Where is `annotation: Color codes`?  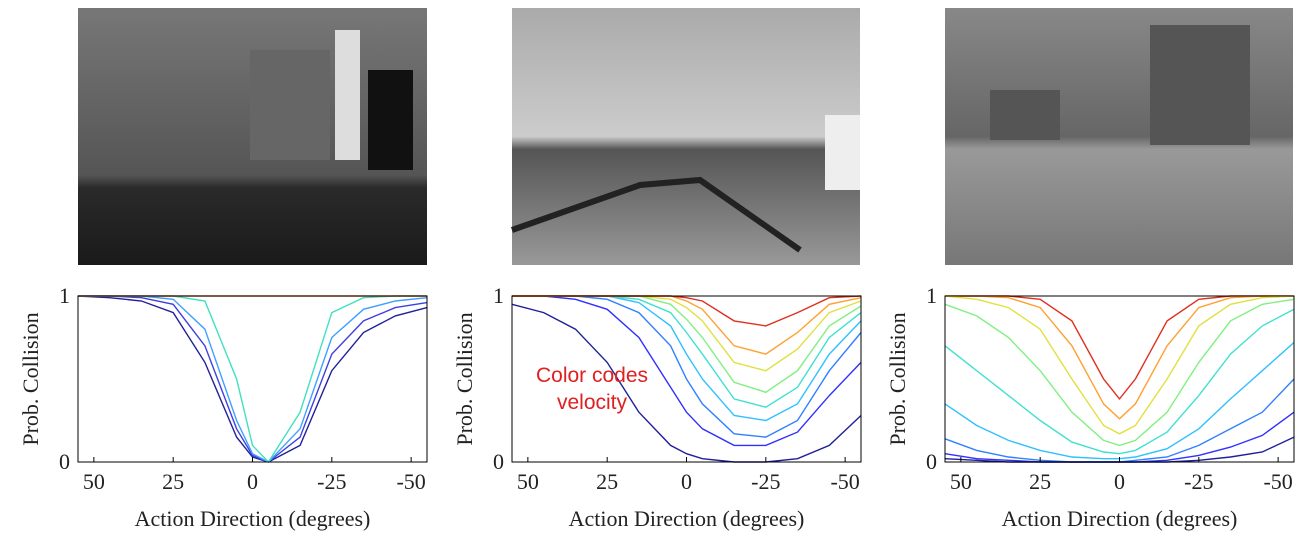 annotation: Color codes is located at coordinates (592, 375).